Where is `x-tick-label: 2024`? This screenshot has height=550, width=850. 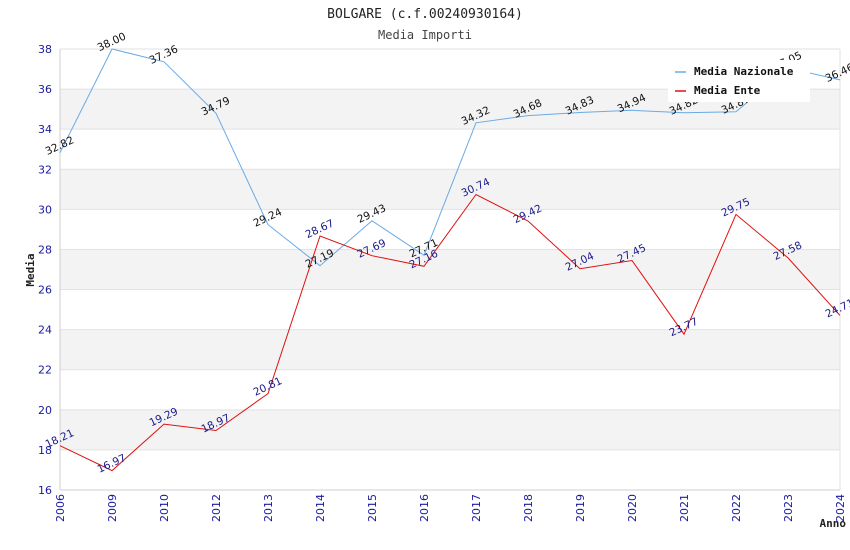 x-tick-label: 2024 is located at coordinates (840, 508).